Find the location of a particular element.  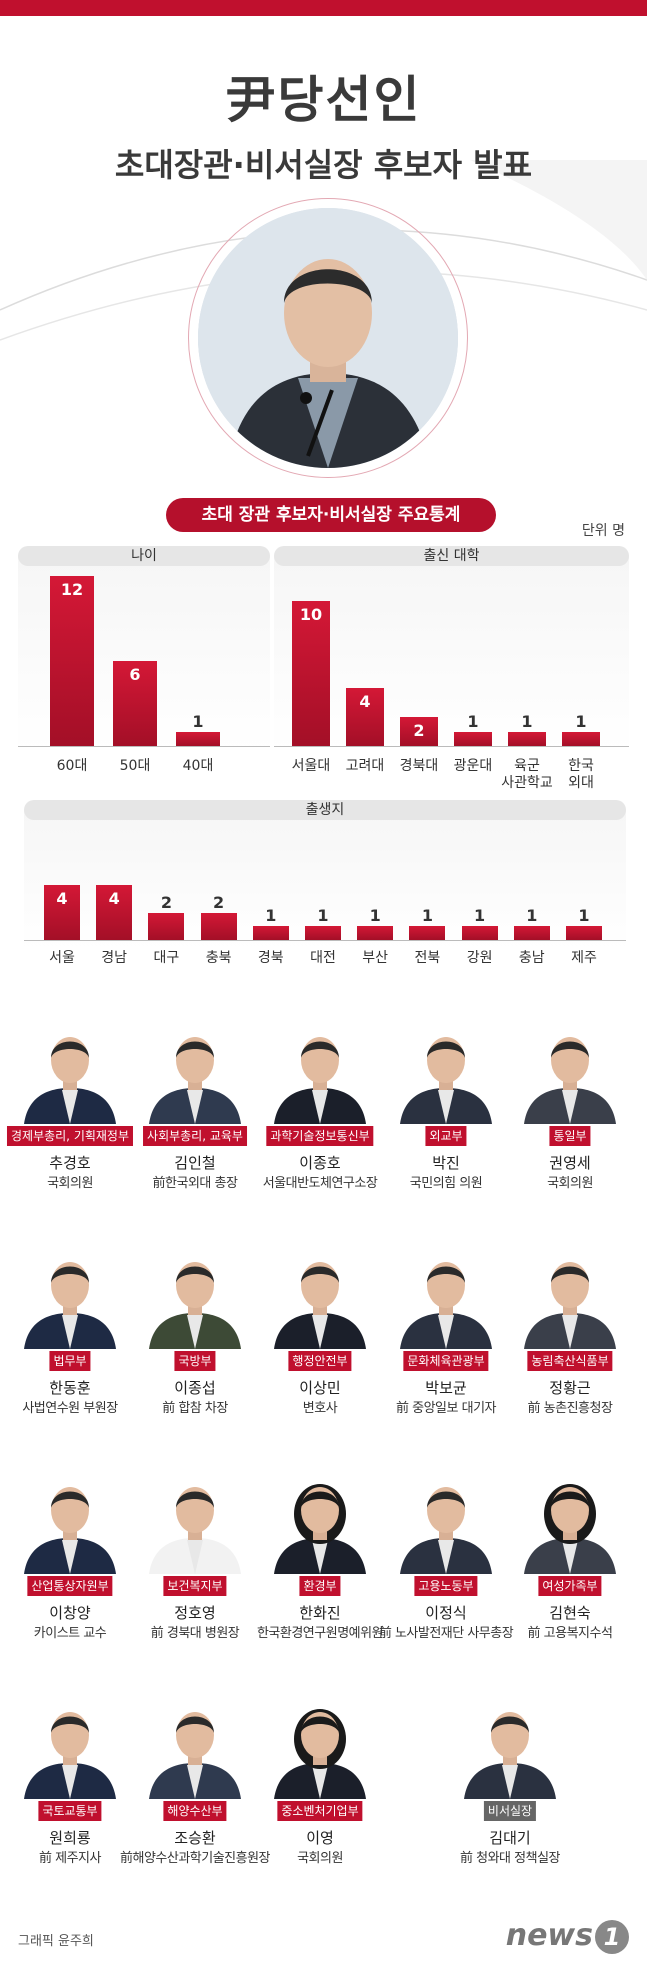

candidate-role: 前 제주지사 is located at coordinates (70, 1858).